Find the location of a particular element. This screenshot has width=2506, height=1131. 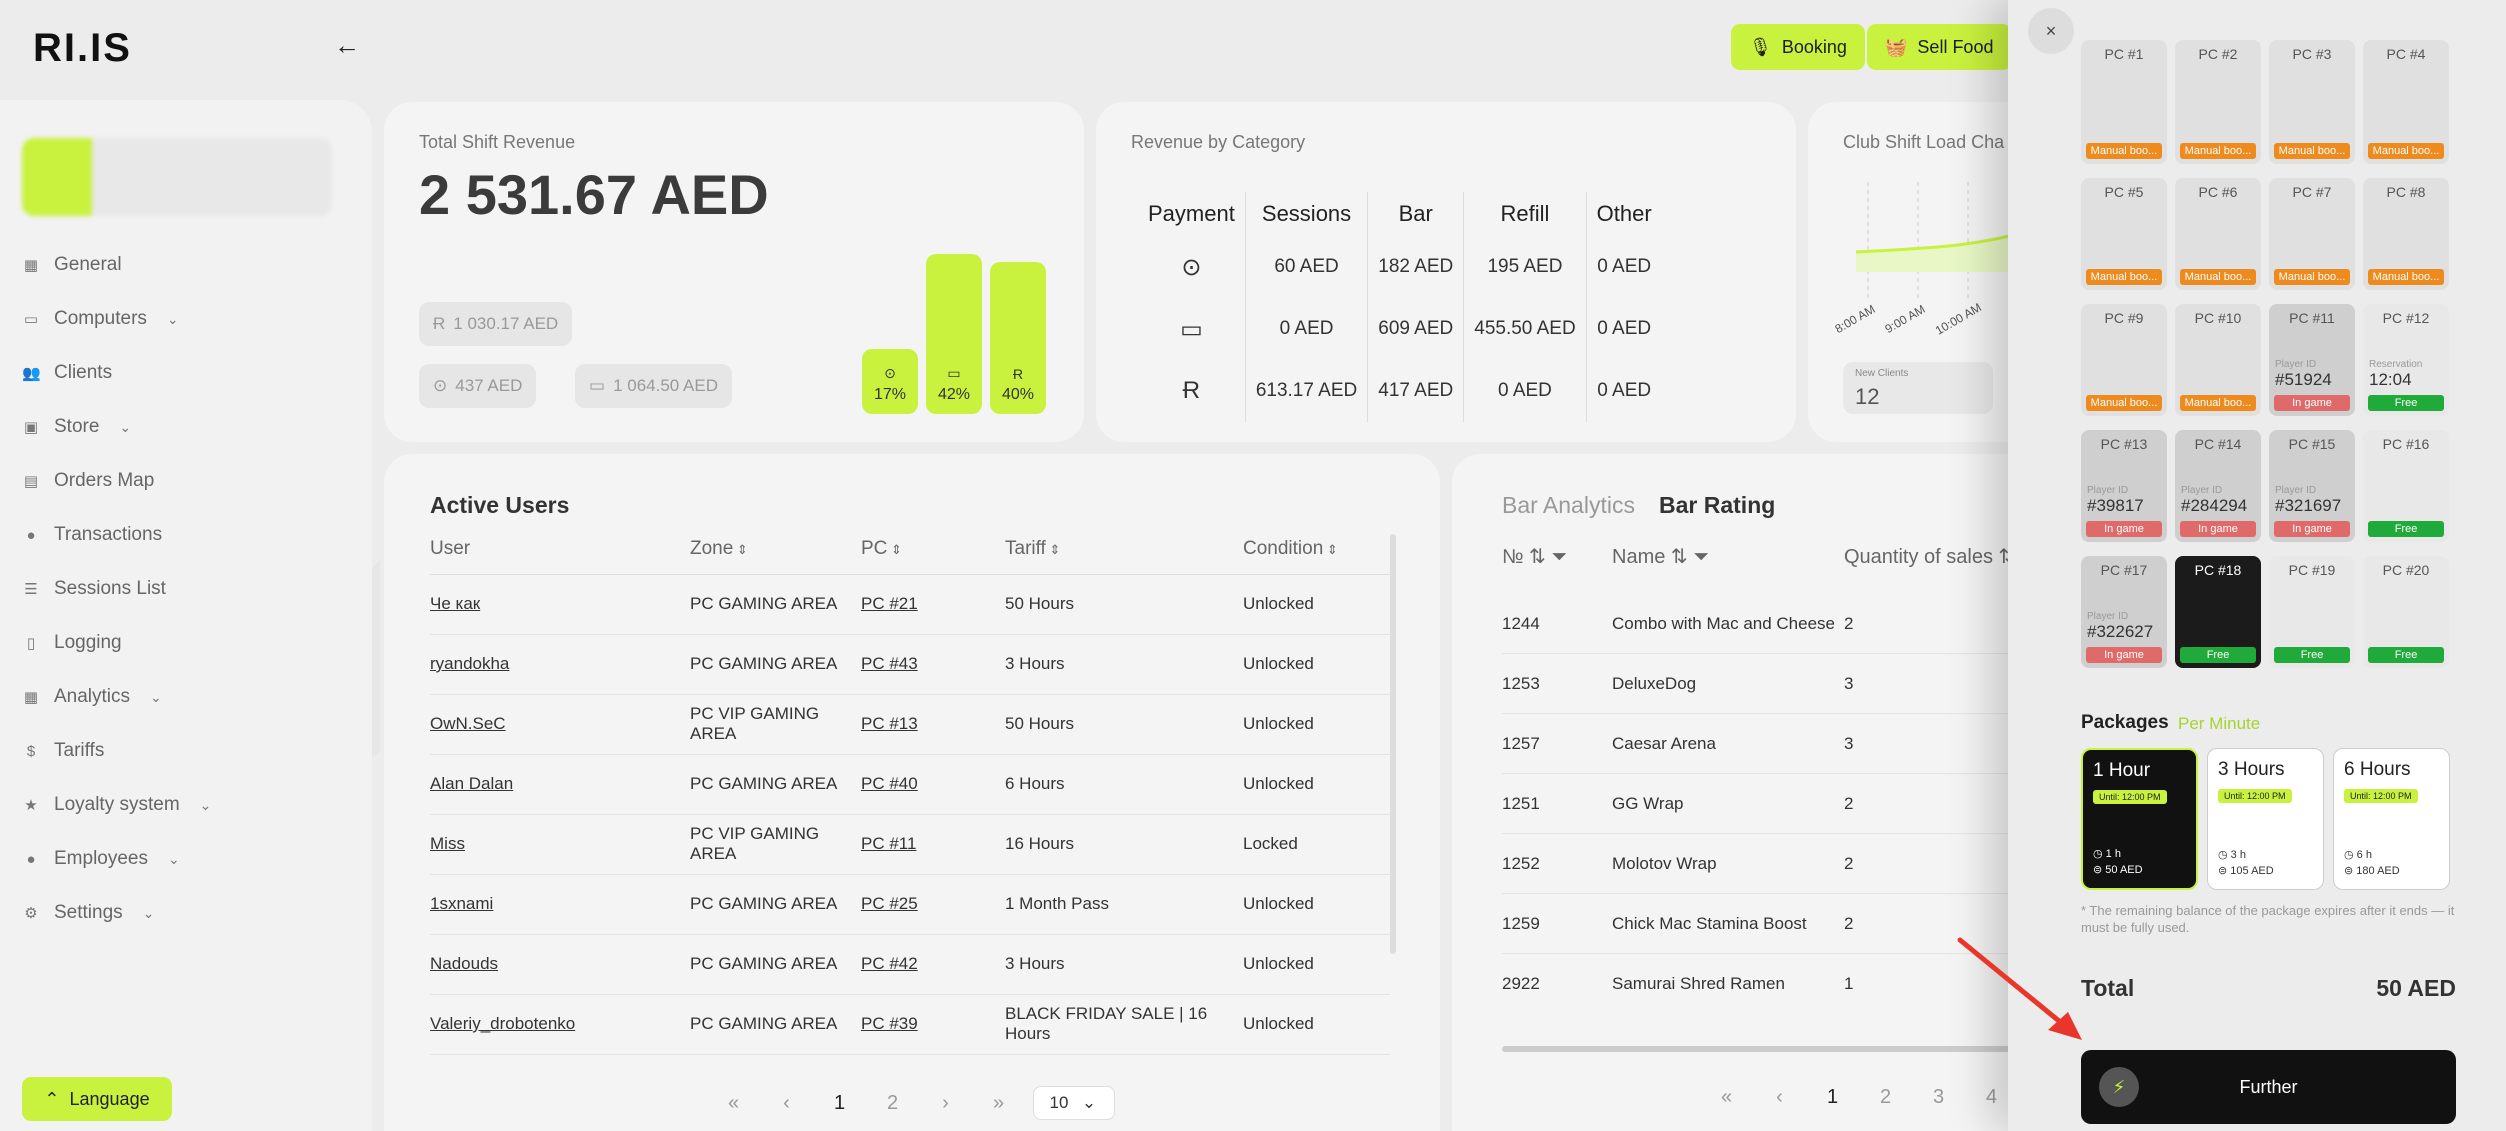

user-link: Alan Dalan is located at coordinates (560, 784).